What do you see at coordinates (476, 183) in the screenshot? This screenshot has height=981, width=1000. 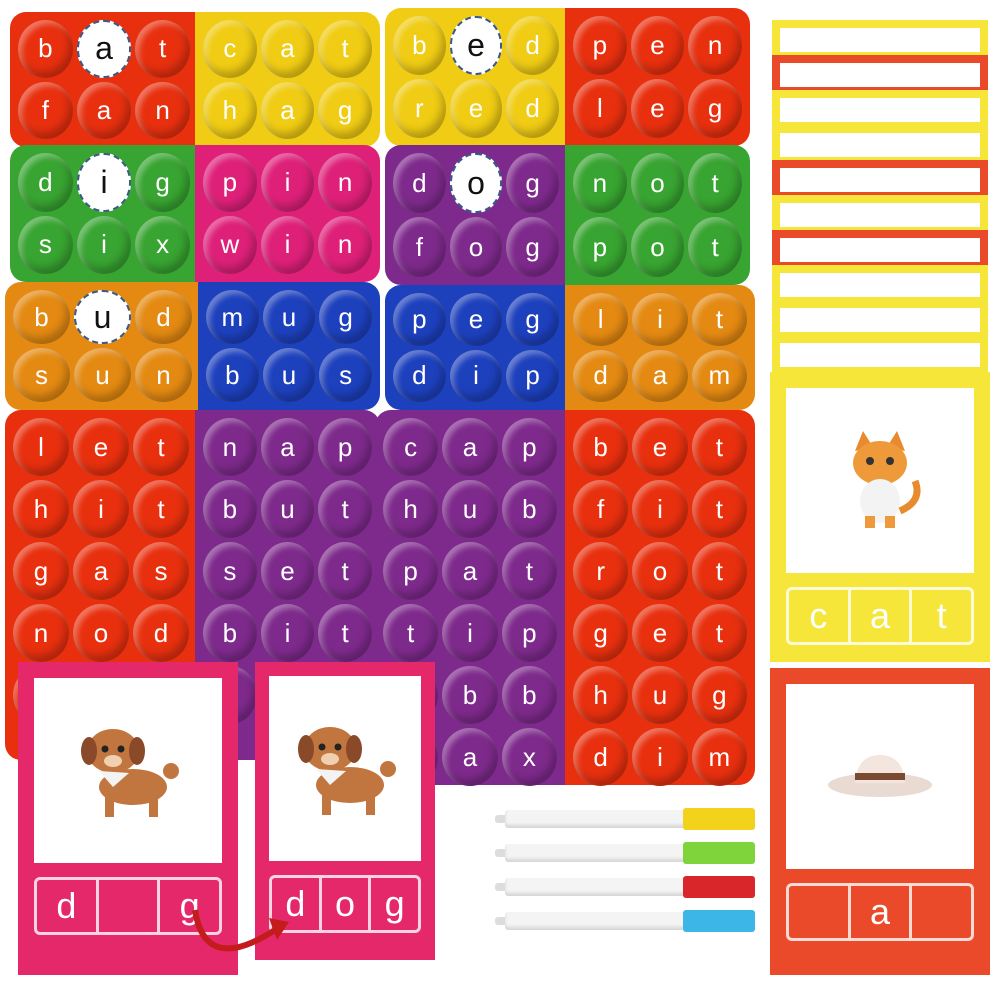 I see `vowel-circle: o` at bounding box center [476, 183].